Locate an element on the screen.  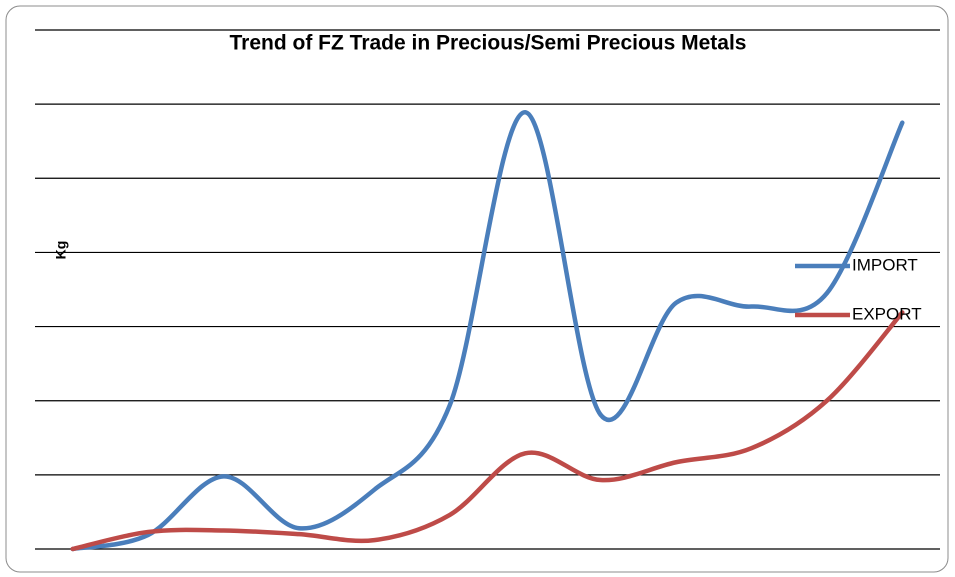
legend-label: EXPORT is located at coordinates (887, 313).